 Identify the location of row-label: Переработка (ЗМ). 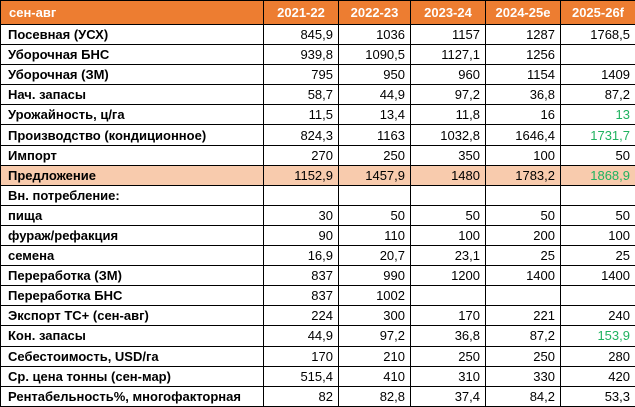
(132, 276).